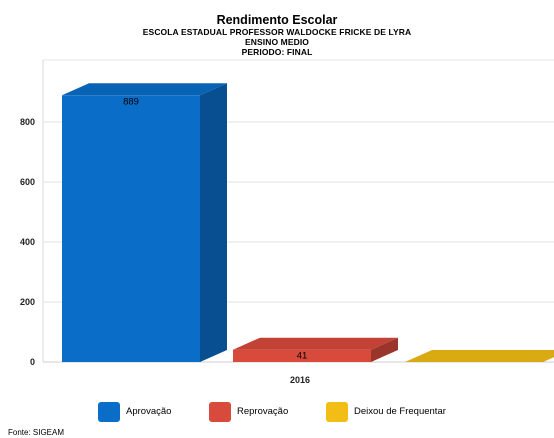  I want to click on legend-swatch-deixou, so click(337, 412).